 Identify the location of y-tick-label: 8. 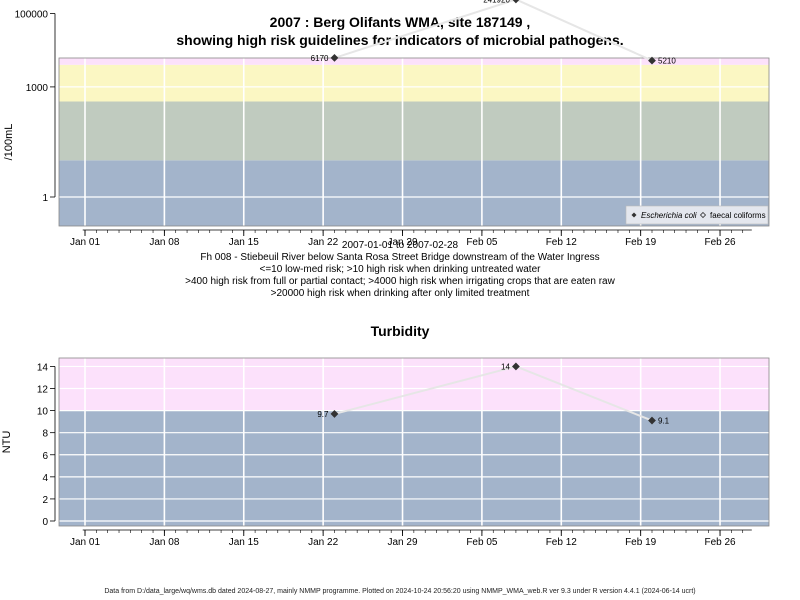
(45, 434).